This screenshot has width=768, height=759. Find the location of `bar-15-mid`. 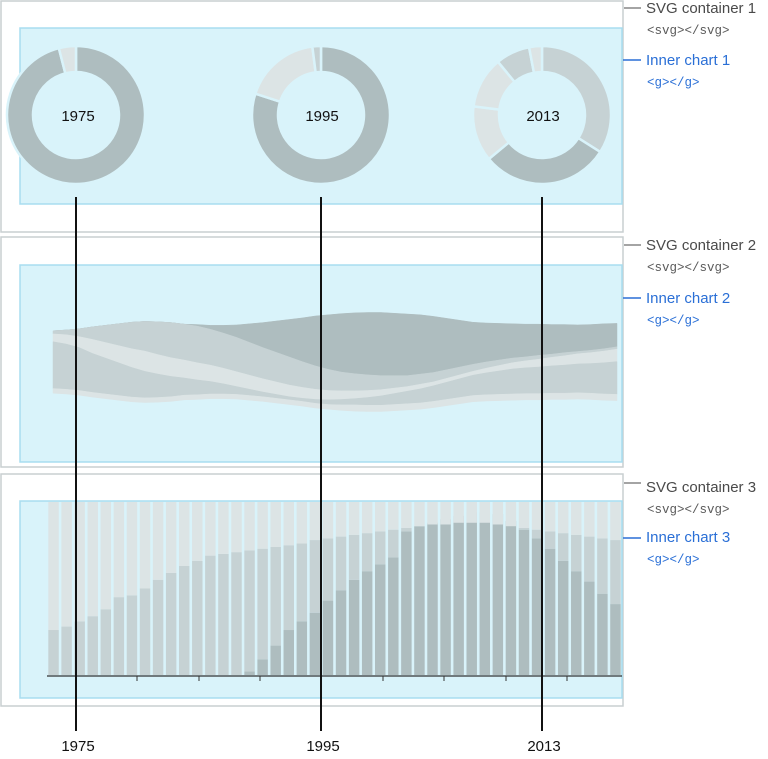

bar-15-mid is located at coordinates (249, 611).